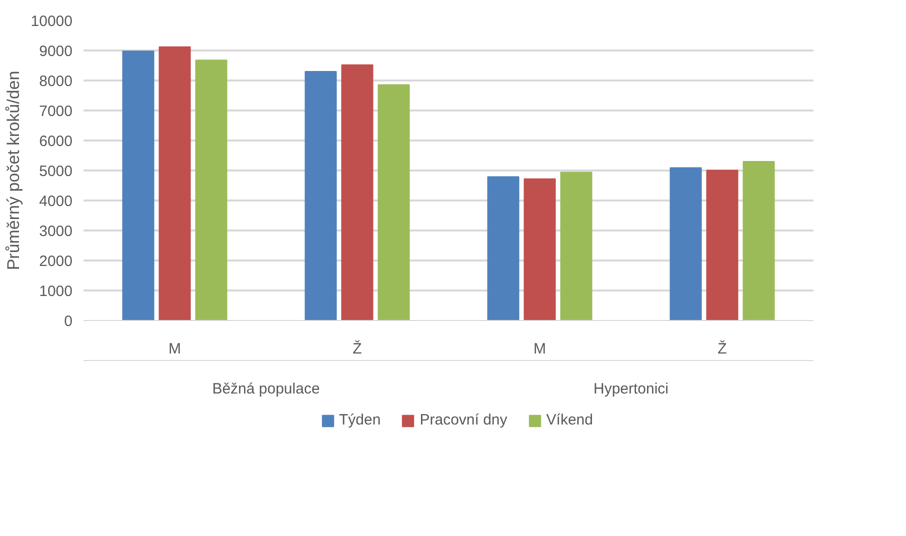 This screenshot has width=906, height=536. What do you see at coordinates (56, 261) in the screenshot?
I see `y-tick-label: 2000` at bounding box center [56, 261].